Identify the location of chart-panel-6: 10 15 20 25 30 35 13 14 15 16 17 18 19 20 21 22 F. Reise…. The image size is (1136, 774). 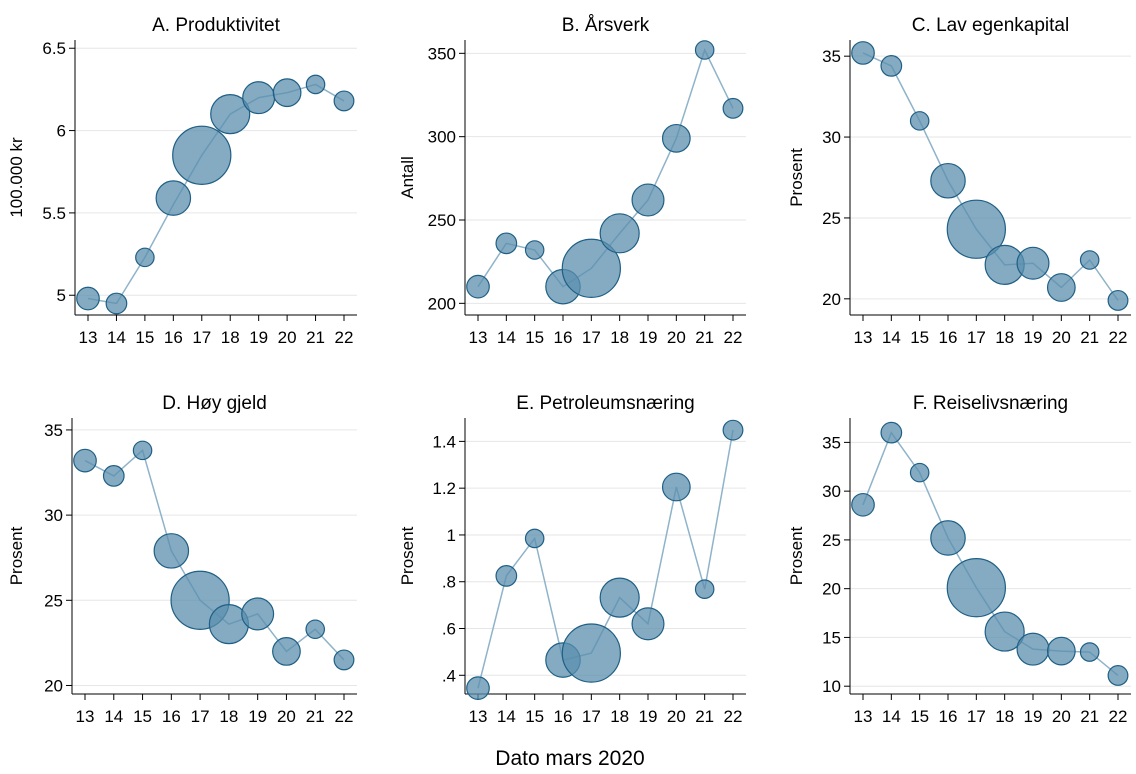
(959, 559).